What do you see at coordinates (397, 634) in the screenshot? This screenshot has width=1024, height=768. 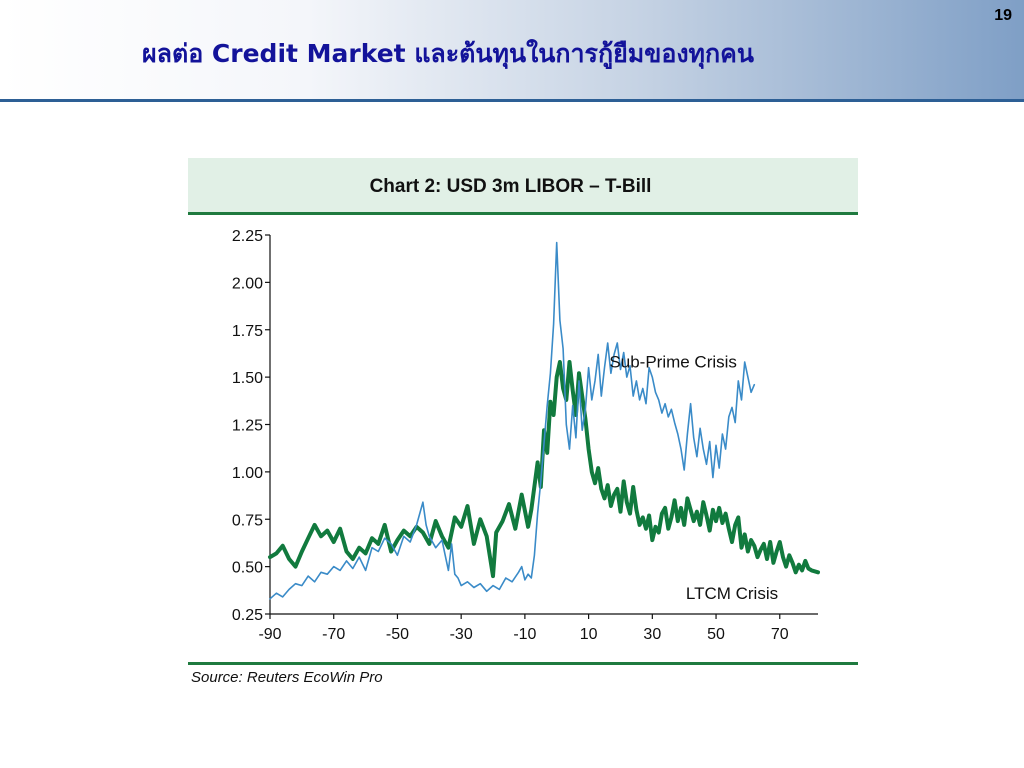 I see `x-tick-label: -50` at bounding box center [397, 634].